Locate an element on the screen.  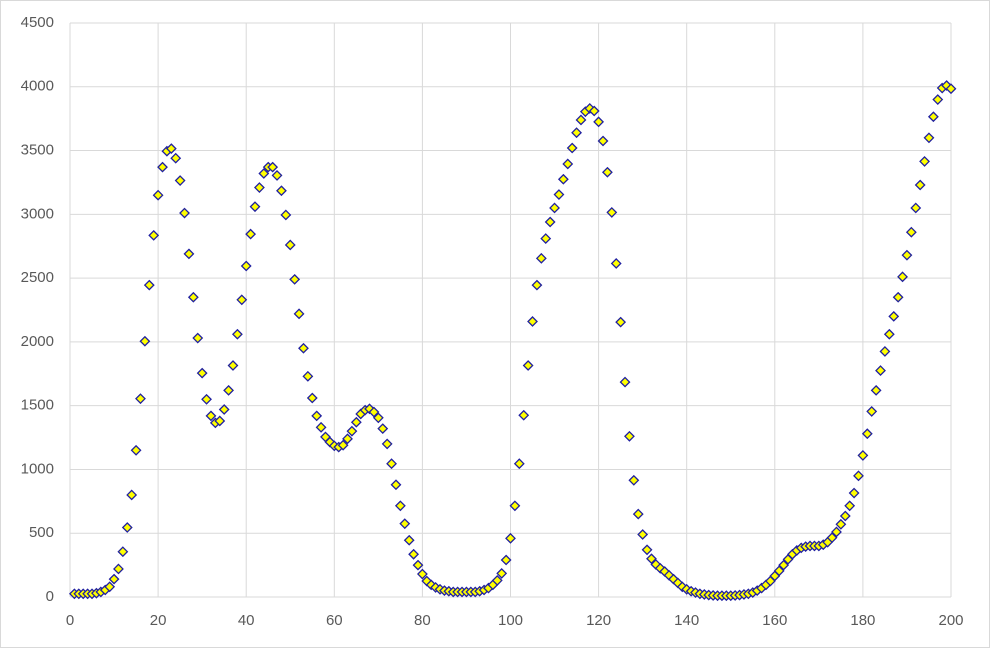
x-tick-label: 20 is located at coordinates (158, 620).